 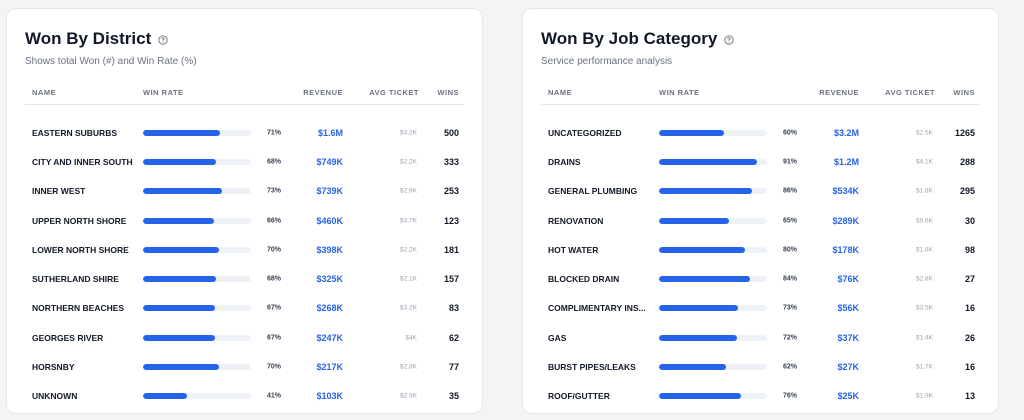 I want to click on table-row: CITY AND INNER SOUTH 68% $749K $2.2K 333, so click(x=244, y=161).